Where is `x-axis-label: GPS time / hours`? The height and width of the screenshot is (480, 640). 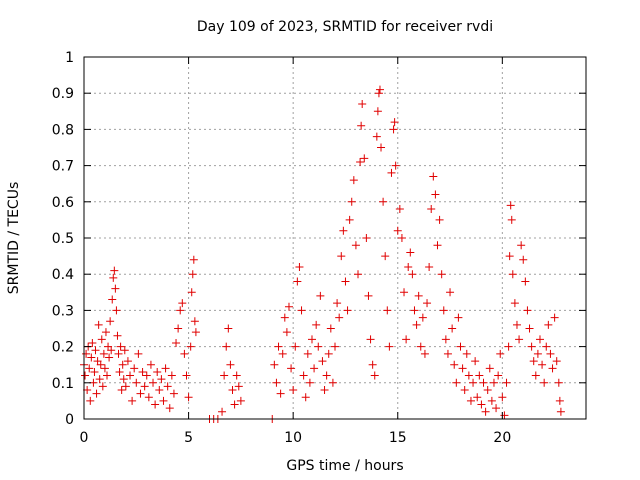
x-axis-label: GPS time / hours is located at coordinates (344, 466).